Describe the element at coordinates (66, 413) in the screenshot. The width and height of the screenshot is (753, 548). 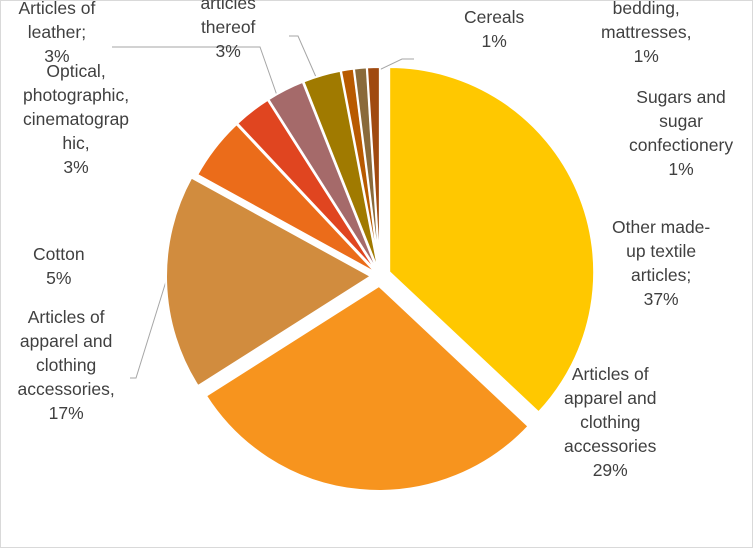
I see `slice-label-line: 17%` at that location.